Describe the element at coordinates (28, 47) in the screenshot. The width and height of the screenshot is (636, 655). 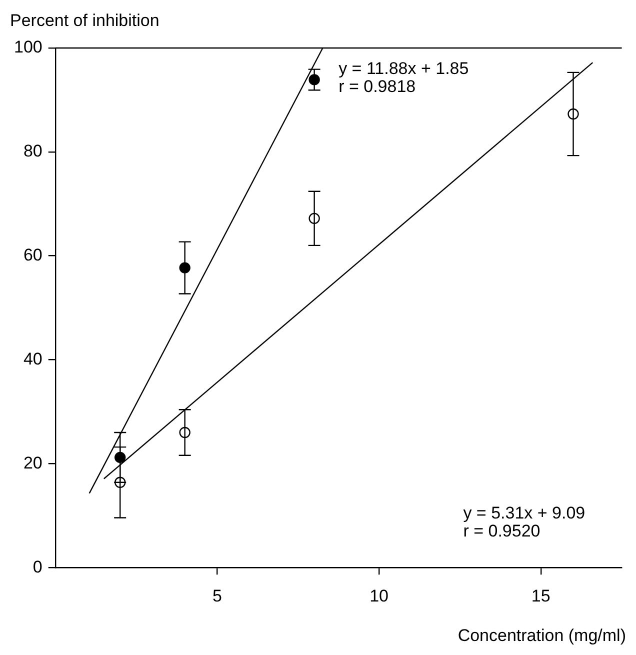
I see `y-tick-label: 100` at that location.